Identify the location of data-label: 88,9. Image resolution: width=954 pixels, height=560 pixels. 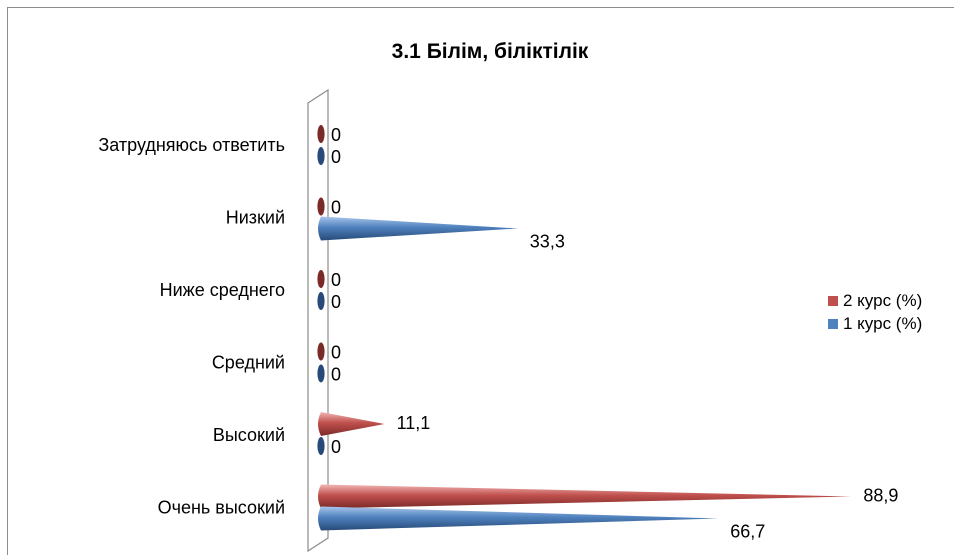
(880, 496).